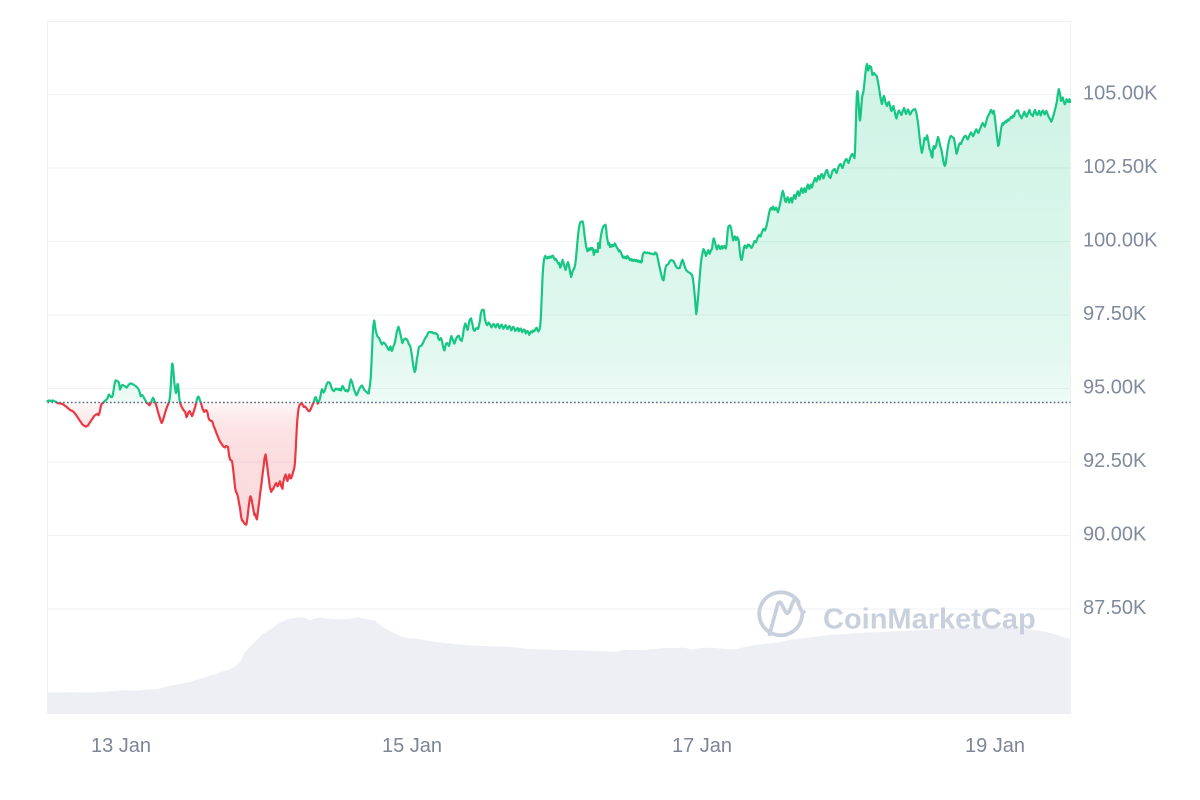 The image size is (1200, 800). What do you see at coordinates (412, 746) in the screenshot?
I see `svg-text: 15 Jan` at bounding box center [412, 746].